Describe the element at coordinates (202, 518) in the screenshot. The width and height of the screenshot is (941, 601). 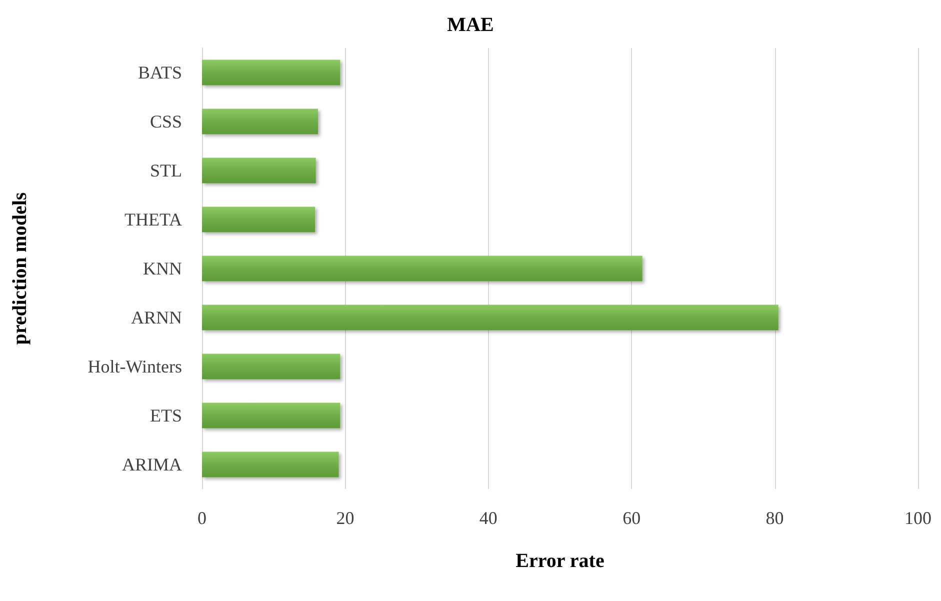
I see `x-tick-label: 0` at that location.